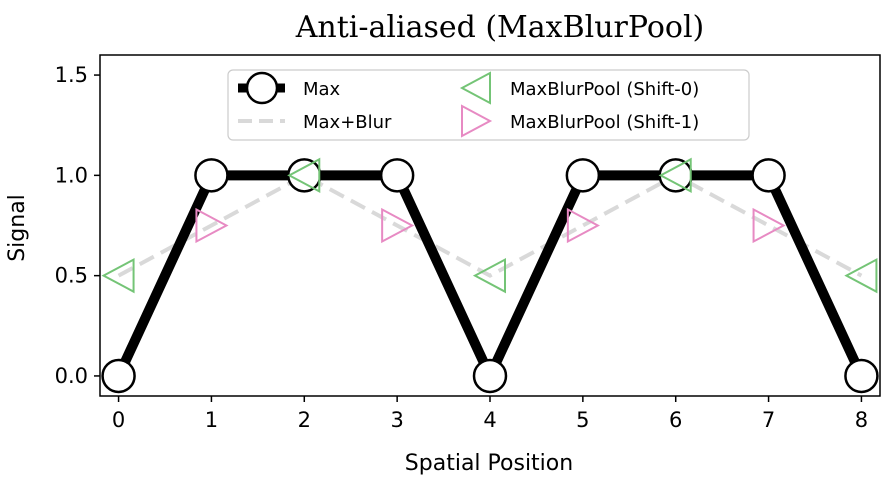  I want to click on x-tick-label: 7, so click(768, 420).